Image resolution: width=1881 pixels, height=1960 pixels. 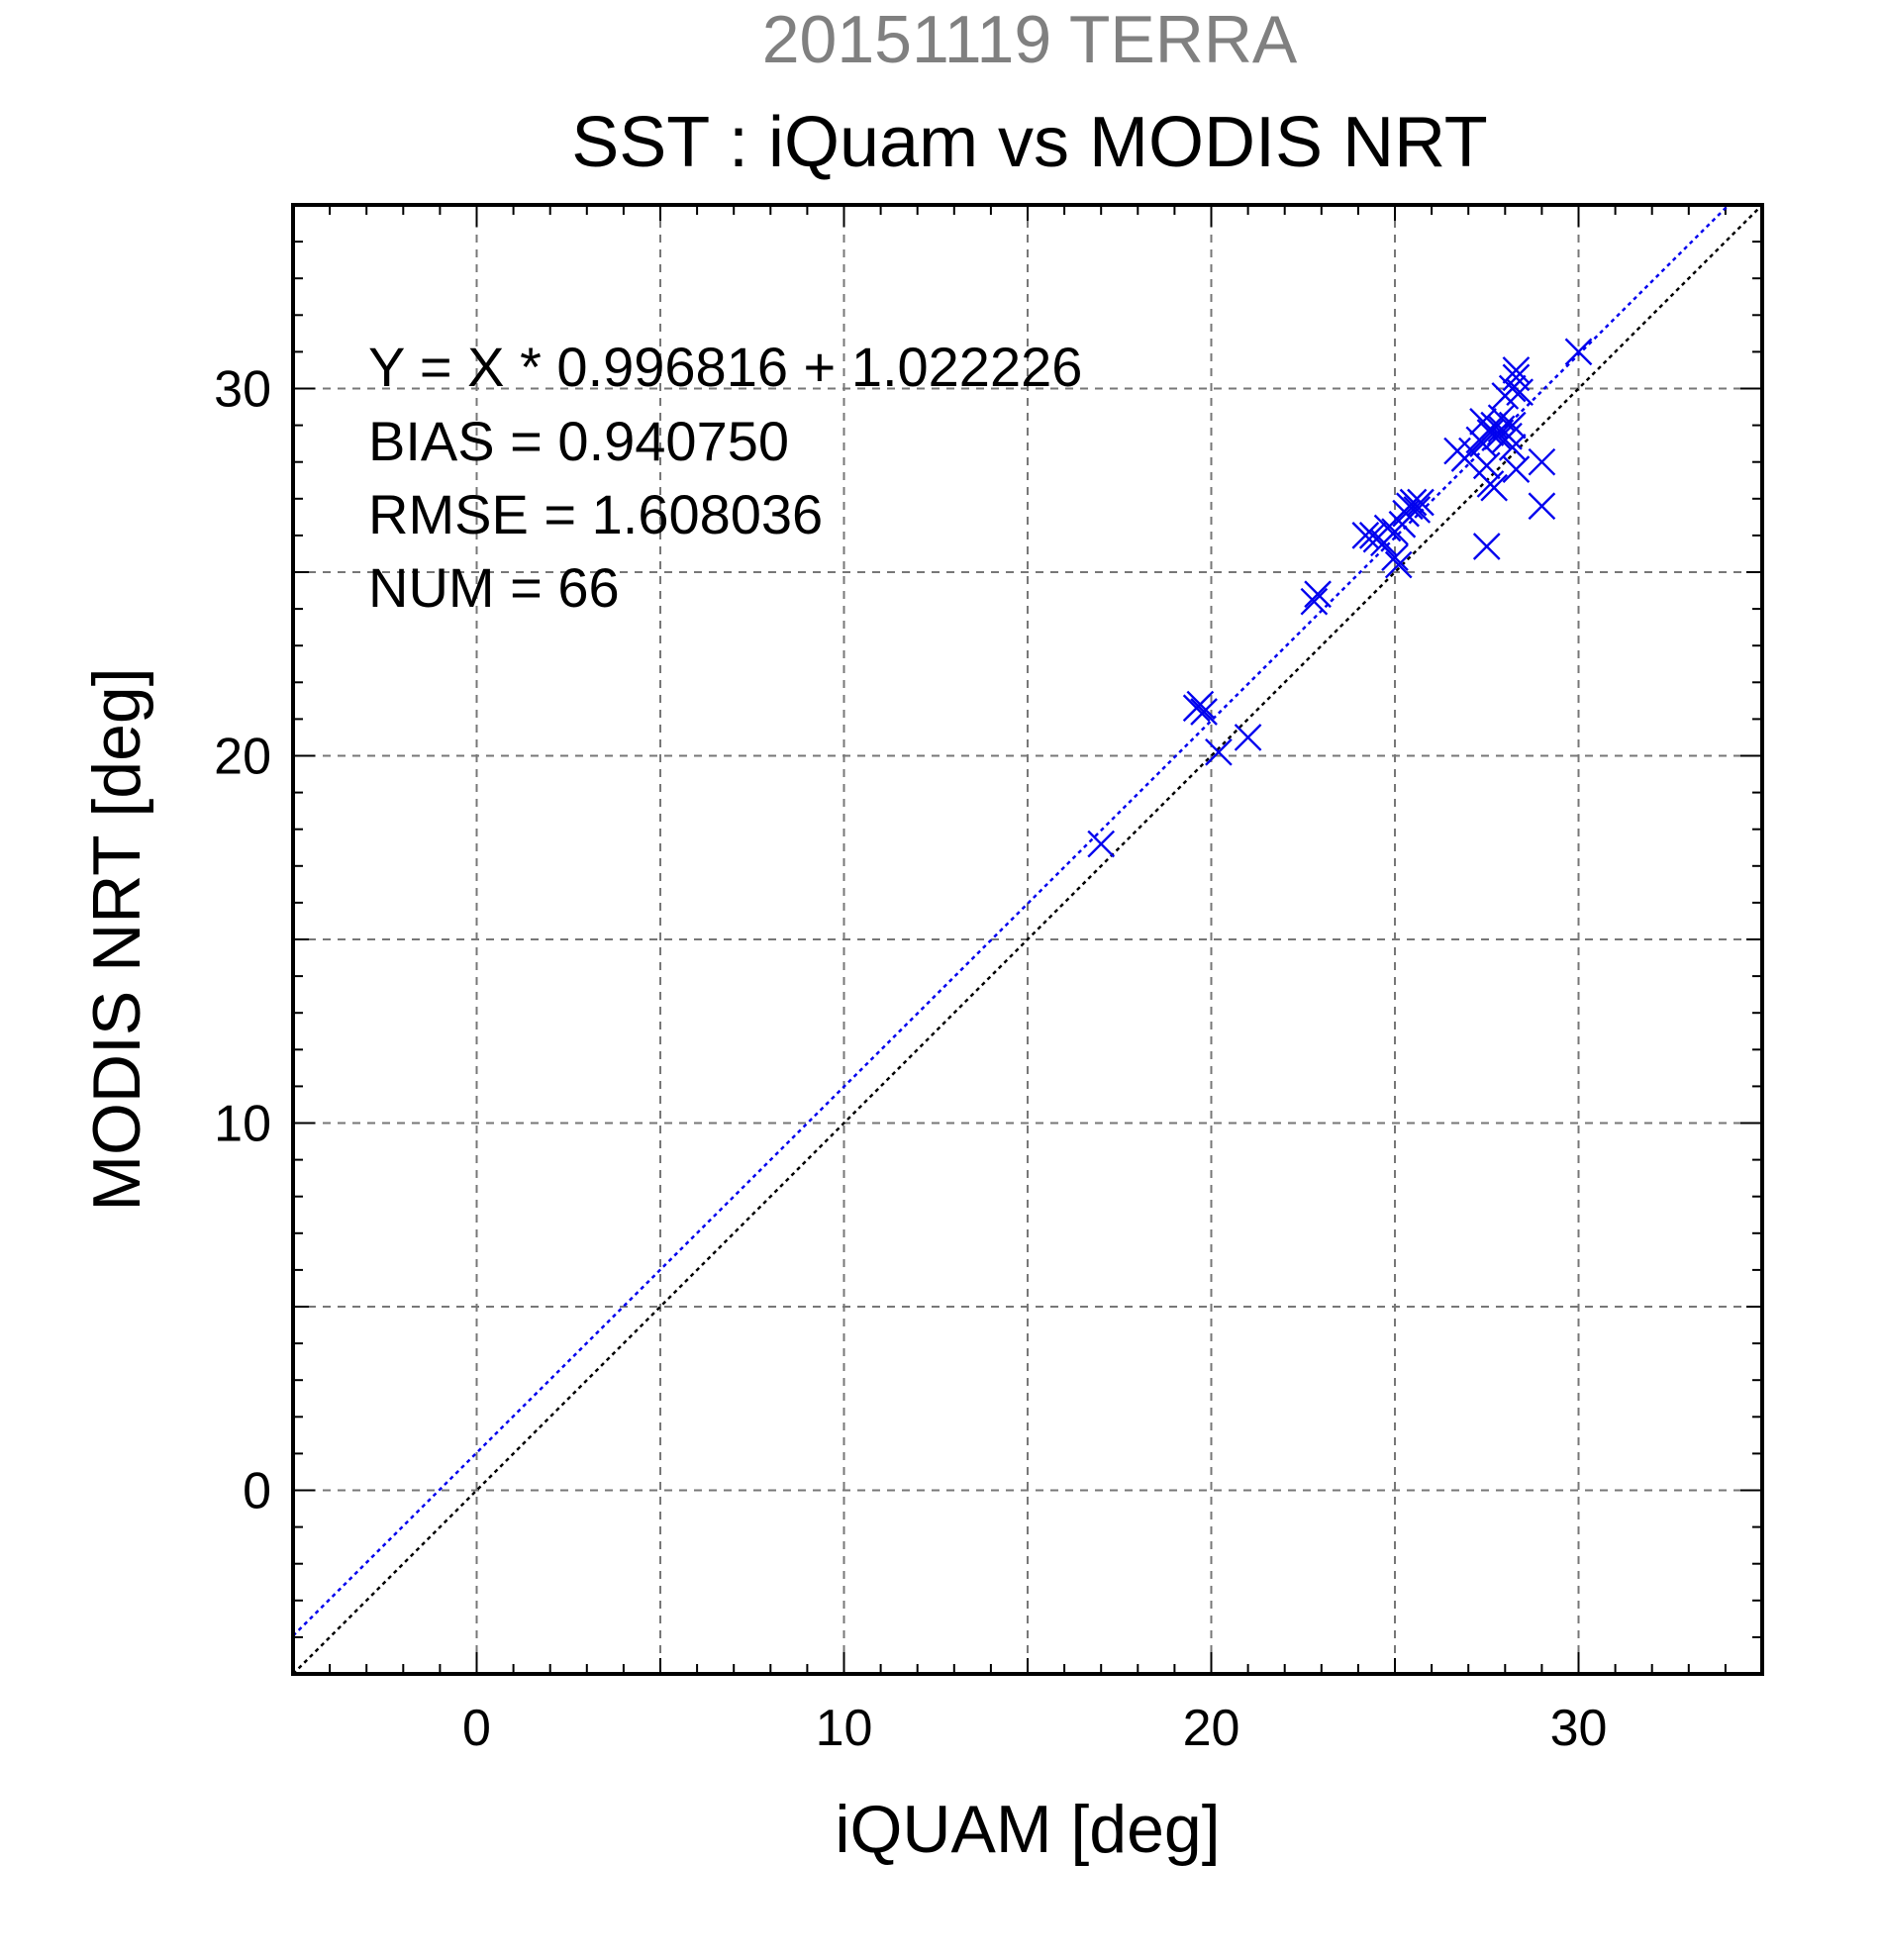 What do you see at coordinates (477, 1728) in the screenshot?
I see `x-tick-label: 0` at bounding box center [477, 1728].